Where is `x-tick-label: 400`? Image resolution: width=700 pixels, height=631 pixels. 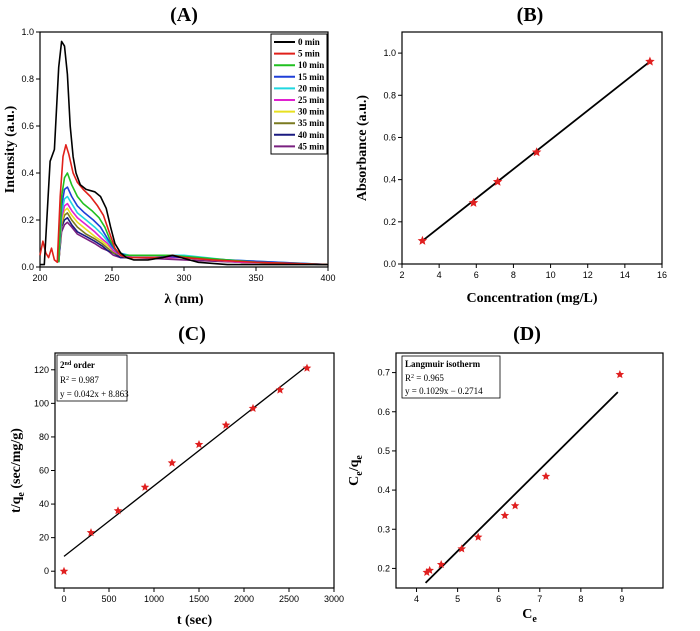
x-tick-label: 400 is located at coordinates (327, 278).